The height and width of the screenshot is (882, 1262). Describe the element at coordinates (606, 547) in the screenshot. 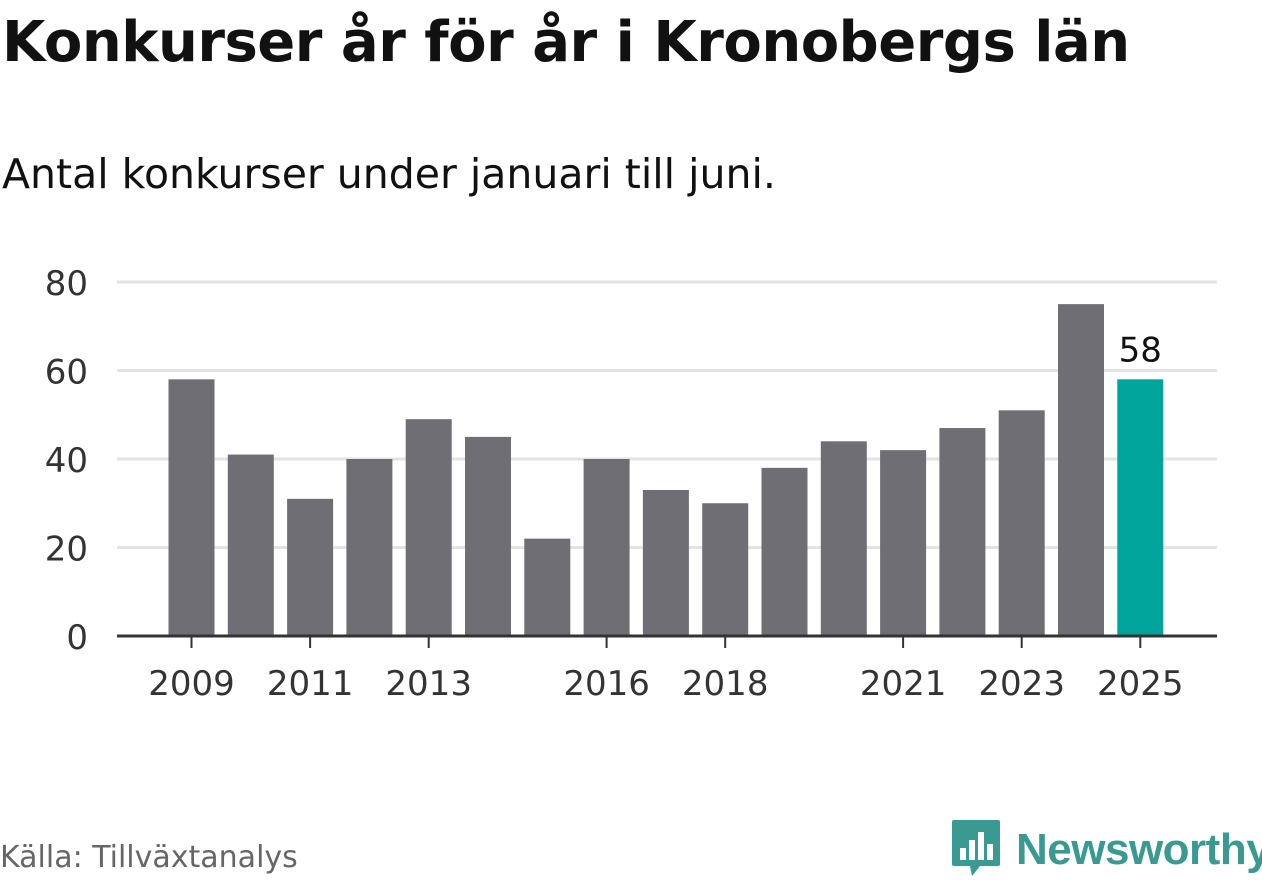

I see `bar-2016` at that location.